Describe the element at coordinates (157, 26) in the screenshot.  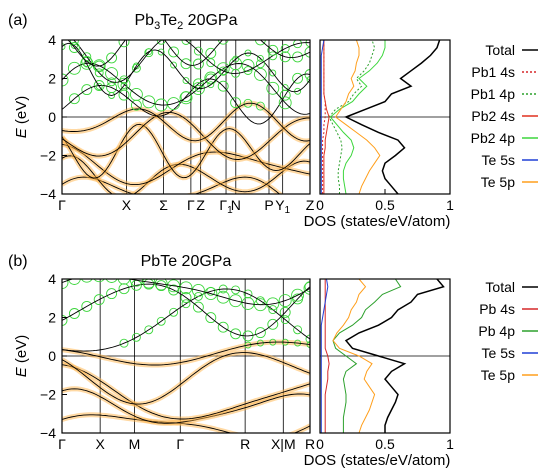
I see `title-part: 3` at that location.